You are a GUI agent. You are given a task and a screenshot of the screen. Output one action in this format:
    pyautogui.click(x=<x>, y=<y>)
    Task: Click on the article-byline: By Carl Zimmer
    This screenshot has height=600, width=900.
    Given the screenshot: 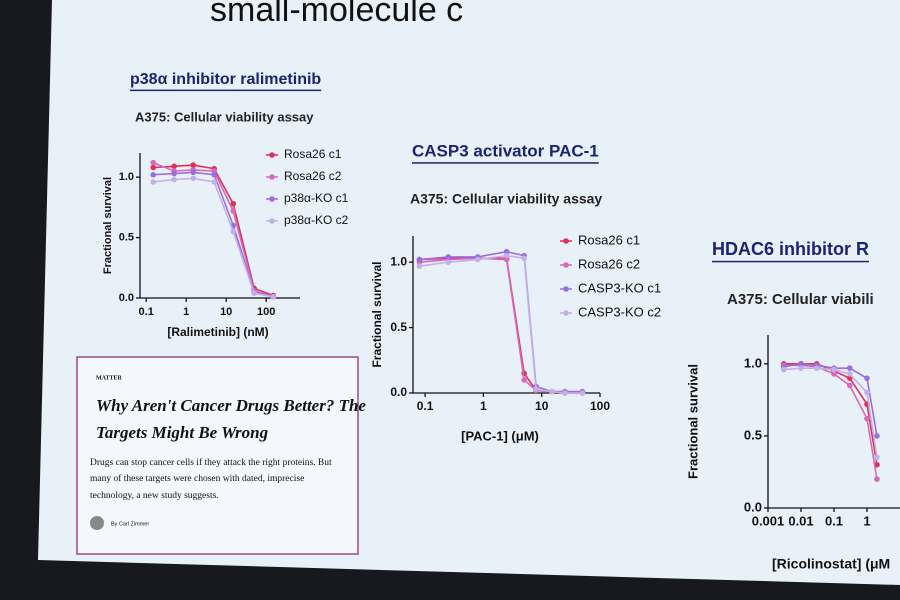 What is the action you would take?
    pyautogui.click(x=130, y=524)
    